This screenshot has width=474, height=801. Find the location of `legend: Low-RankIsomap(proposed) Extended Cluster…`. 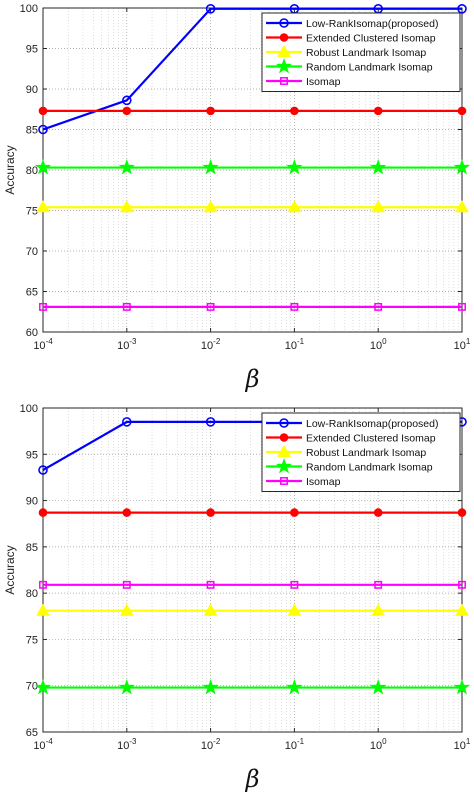

legend: Low-RankIsomap(proposed) Extended Cluster… is located at coordinates (361, 452).